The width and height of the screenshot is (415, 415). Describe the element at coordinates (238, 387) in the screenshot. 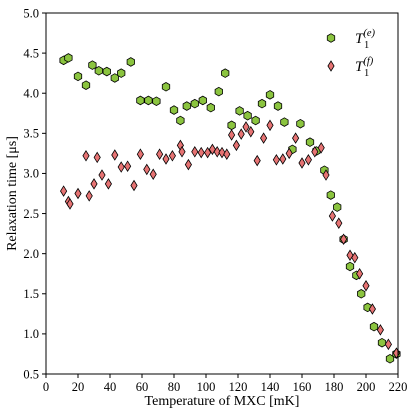

I see `x-tick-label: 120` at that location.